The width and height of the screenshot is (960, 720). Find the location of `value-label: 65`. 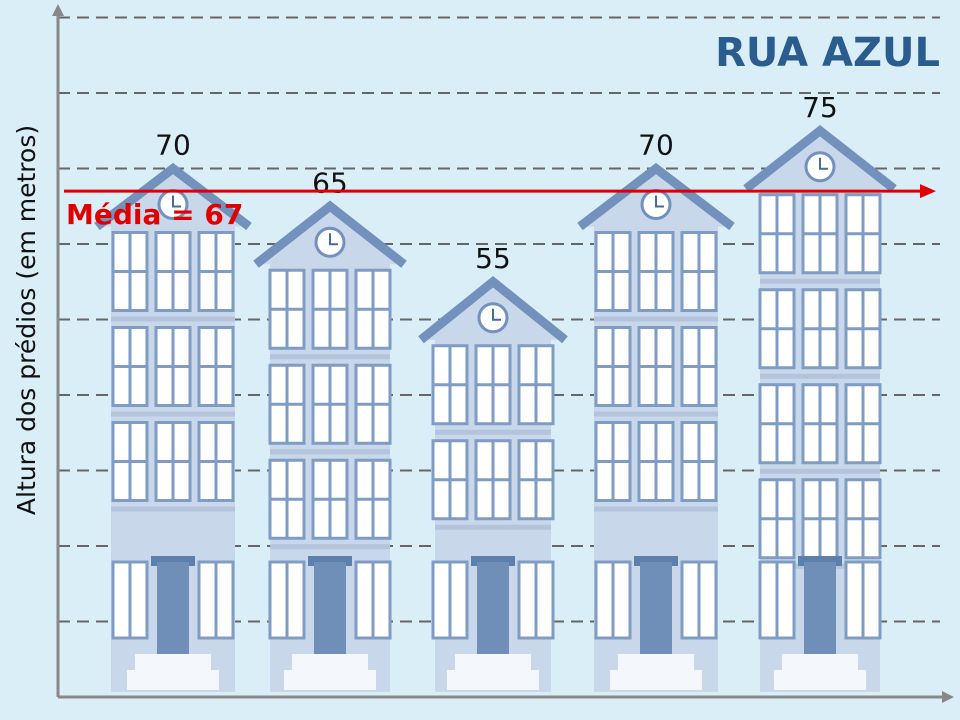

value-label: 65 is located at coordinates (330, 182).